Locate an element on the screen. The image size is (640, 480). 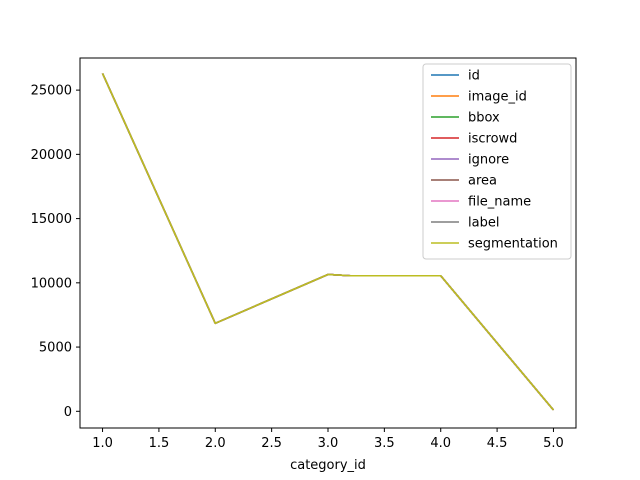
x-tick-label: 4.5 is located at coordinates (497, 443).